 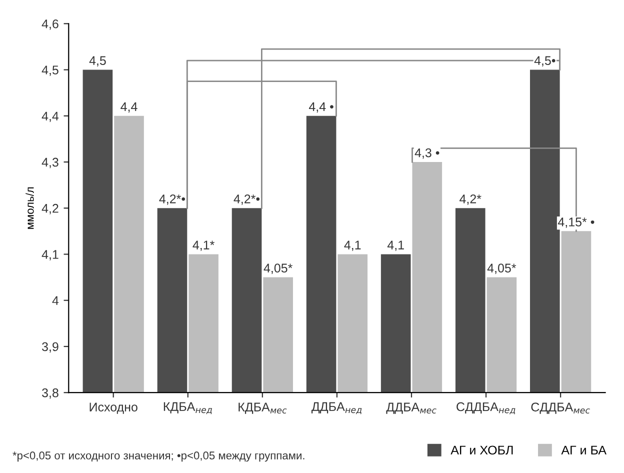 I want to click on data-label: 4,3 •, so click(x=427, y=153).